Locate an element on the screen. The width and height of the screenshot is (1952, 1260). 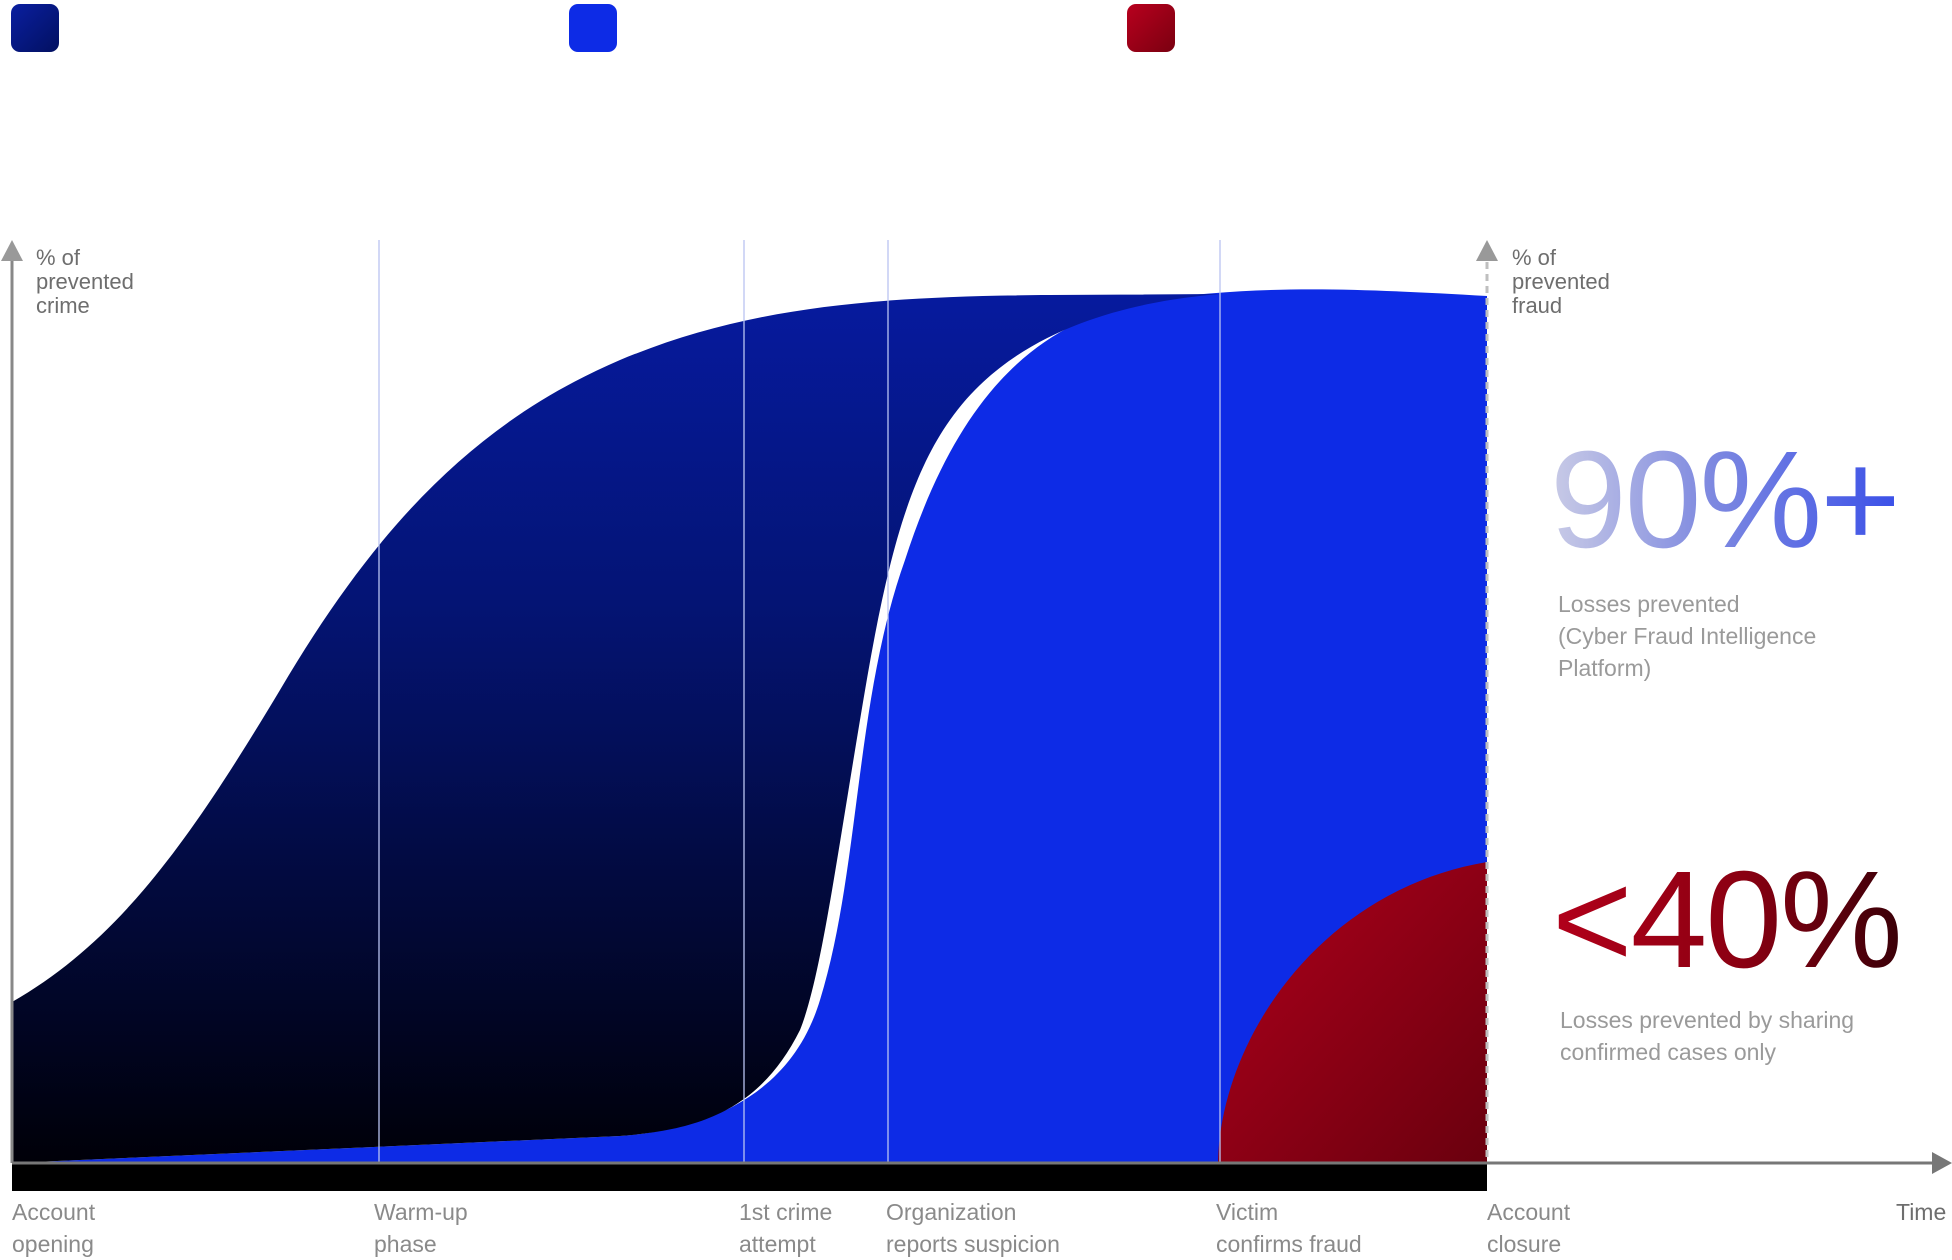
x-tick-label-org-reports: Organization reports suspicion is located at coordinates (973, 1228).